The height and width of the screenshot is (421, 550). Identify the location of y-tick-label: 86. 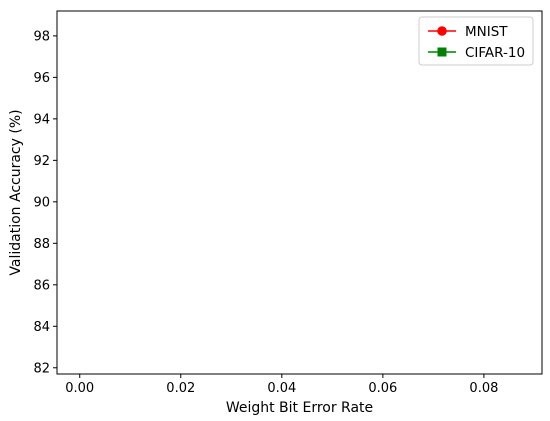
(41, 285).